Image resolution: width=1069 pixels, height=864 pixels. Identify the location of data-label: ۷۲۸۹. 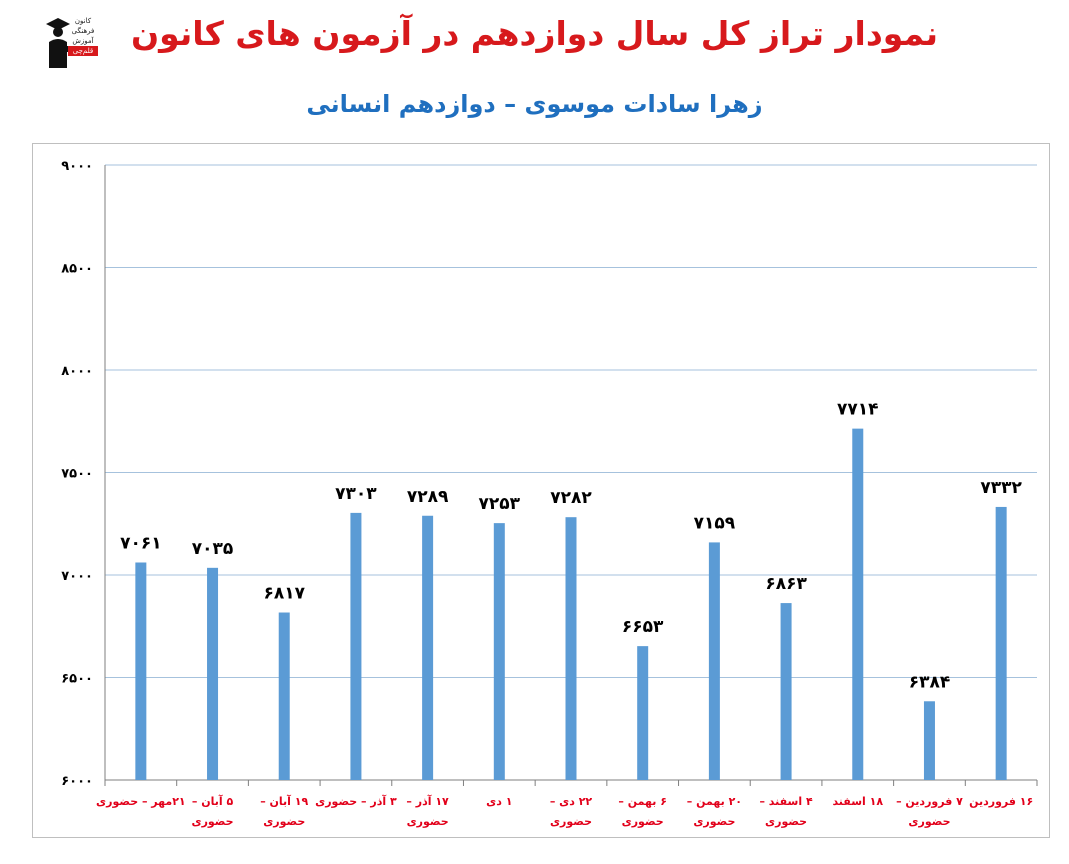
(428, 497).